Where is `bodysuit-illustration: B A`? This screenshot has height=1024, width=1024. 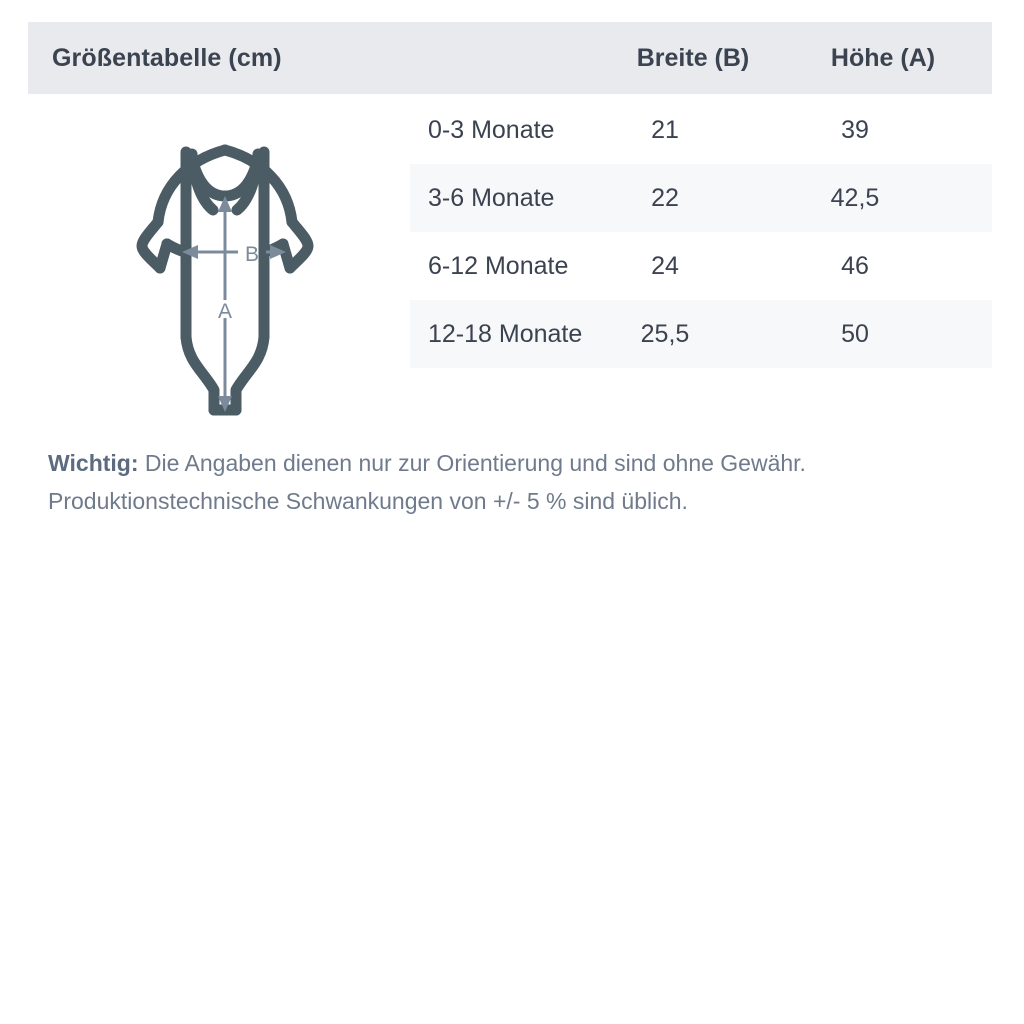
bodysuit-illustration: B A is located at coordinates (225, 272).